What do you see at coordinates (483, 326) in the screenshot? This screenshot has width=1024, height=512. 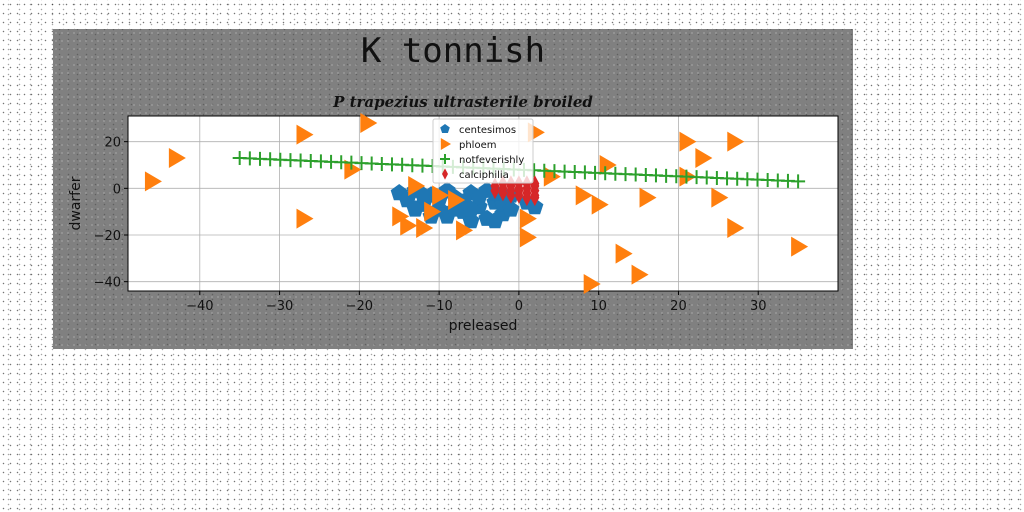 I see `x-axis-label: preleased` at bounding box center [483, 326].